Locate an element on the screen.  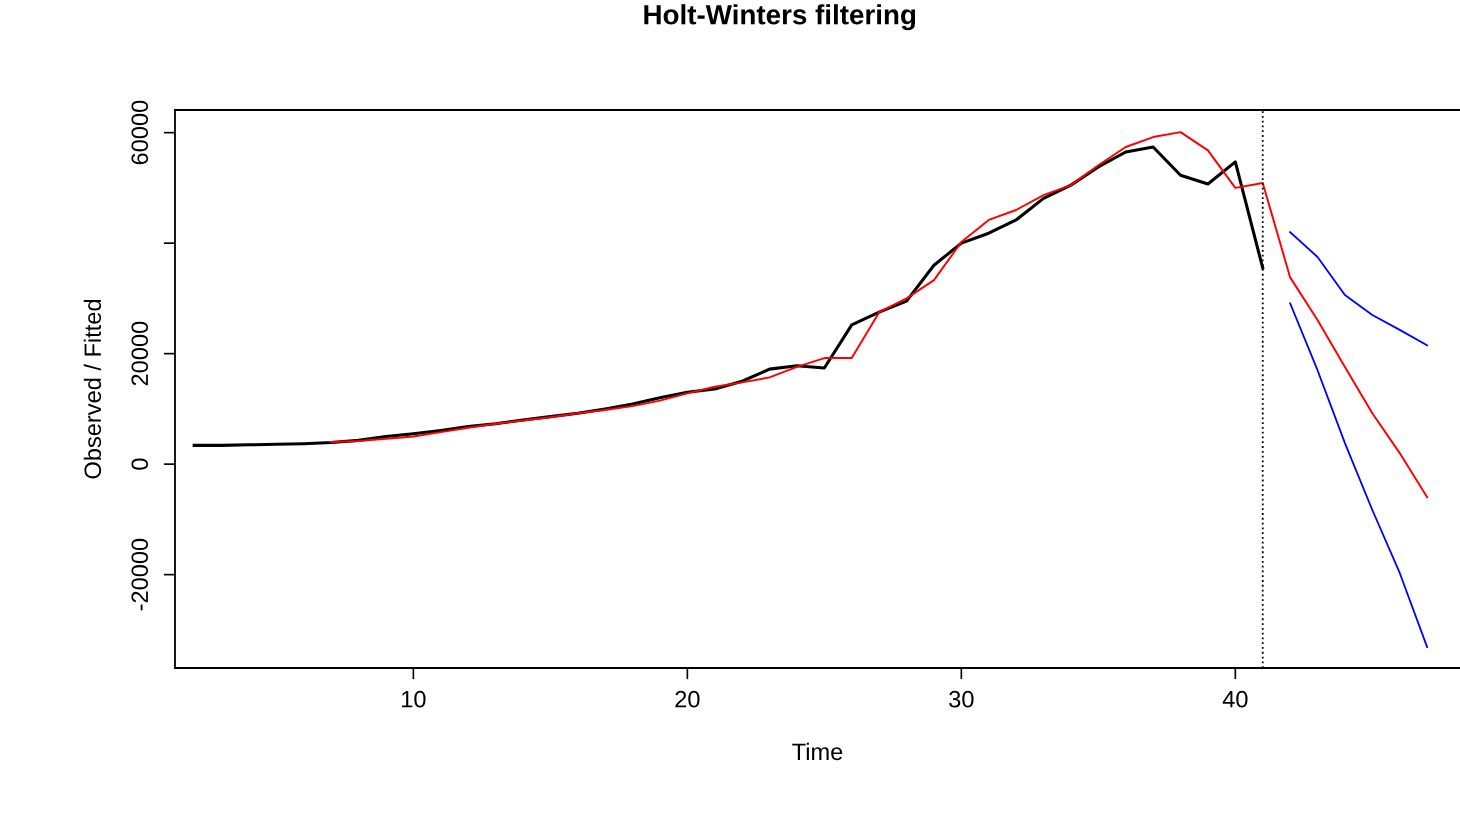
y-axis-title: Observed / Fitted is located at coordinates (92, 389).